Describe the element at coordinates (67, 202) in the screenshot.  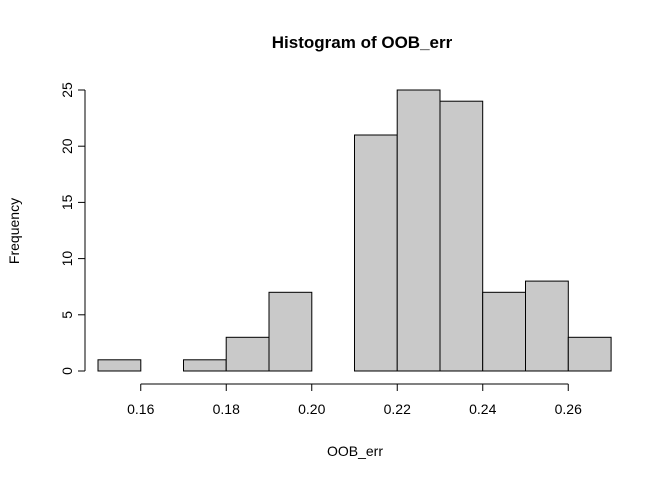
I see `y-tick-label: 15` at that location.